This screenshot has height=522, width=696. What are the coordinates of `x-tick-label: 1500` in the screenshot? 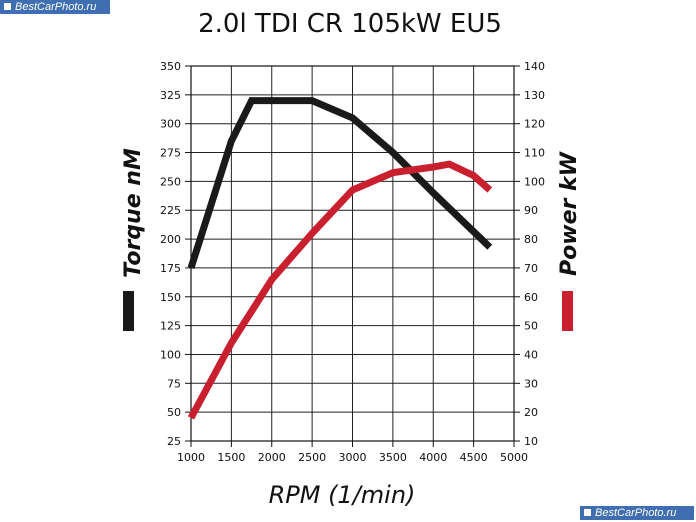 It's located at (231, 457).